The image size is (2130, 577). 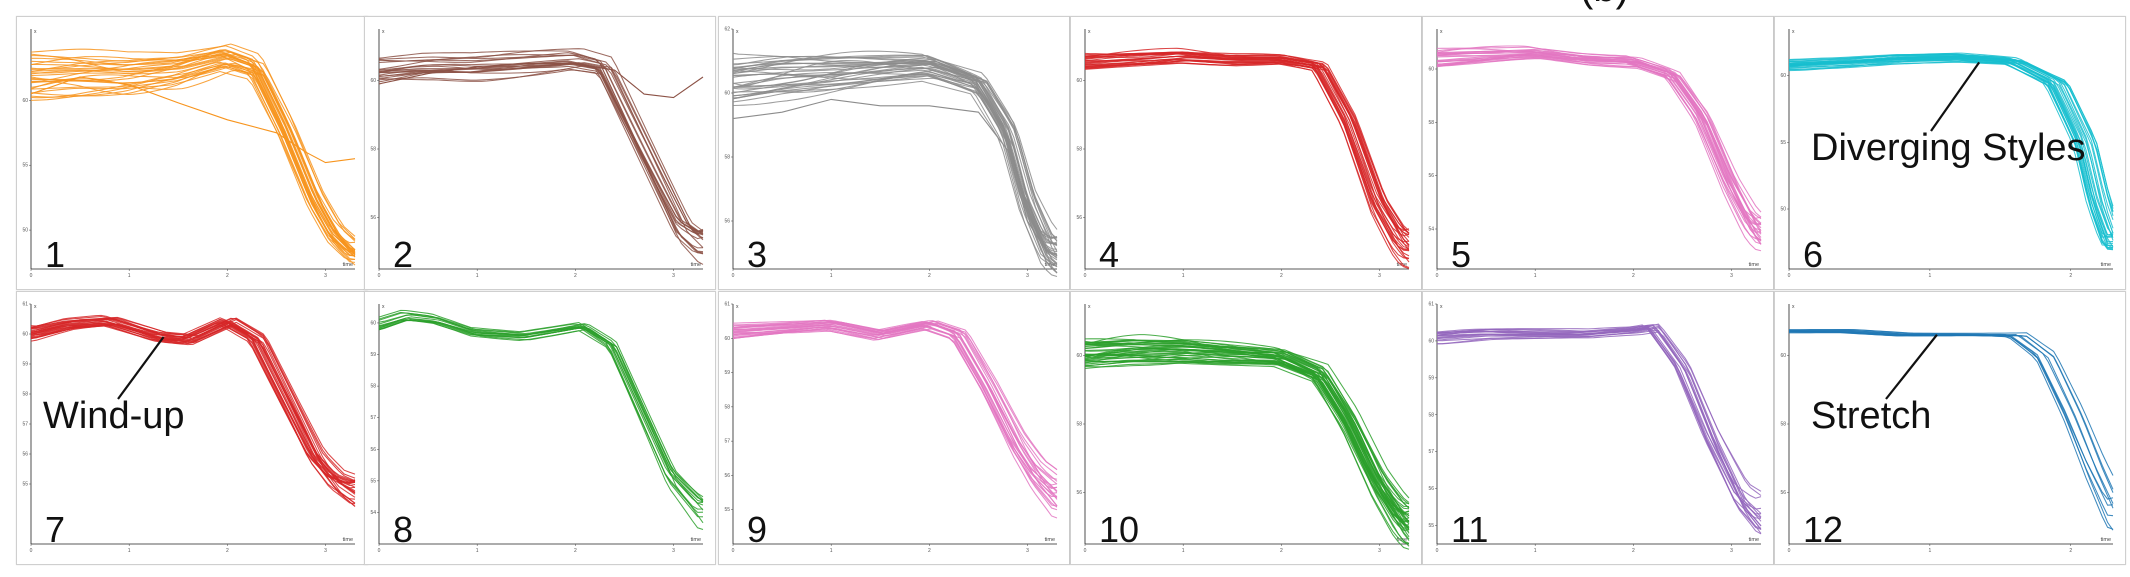 I want to click on panel-plot-5: x 54 56 58 60 0 1 2 3 time, so click(x=1595, y=154).